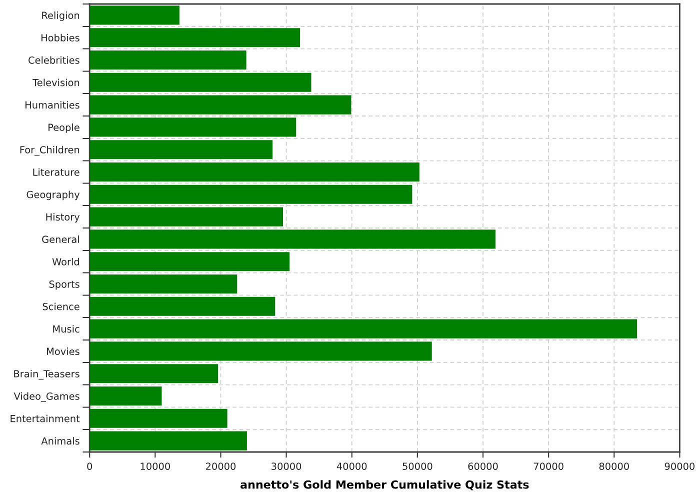 The width and height of the screenshot is (700, 500). I want to click on x-axis-title: annetto's Gold Member Cumulative Quiz Stats, so click(384, 485).